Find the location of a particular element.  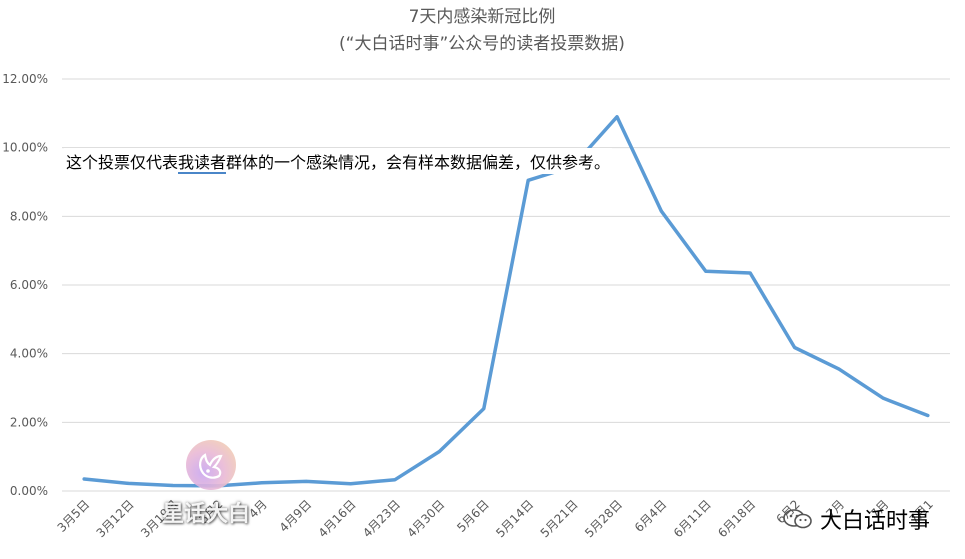

x-tick-label: 5月21日 is located at coordinates (559, 518).